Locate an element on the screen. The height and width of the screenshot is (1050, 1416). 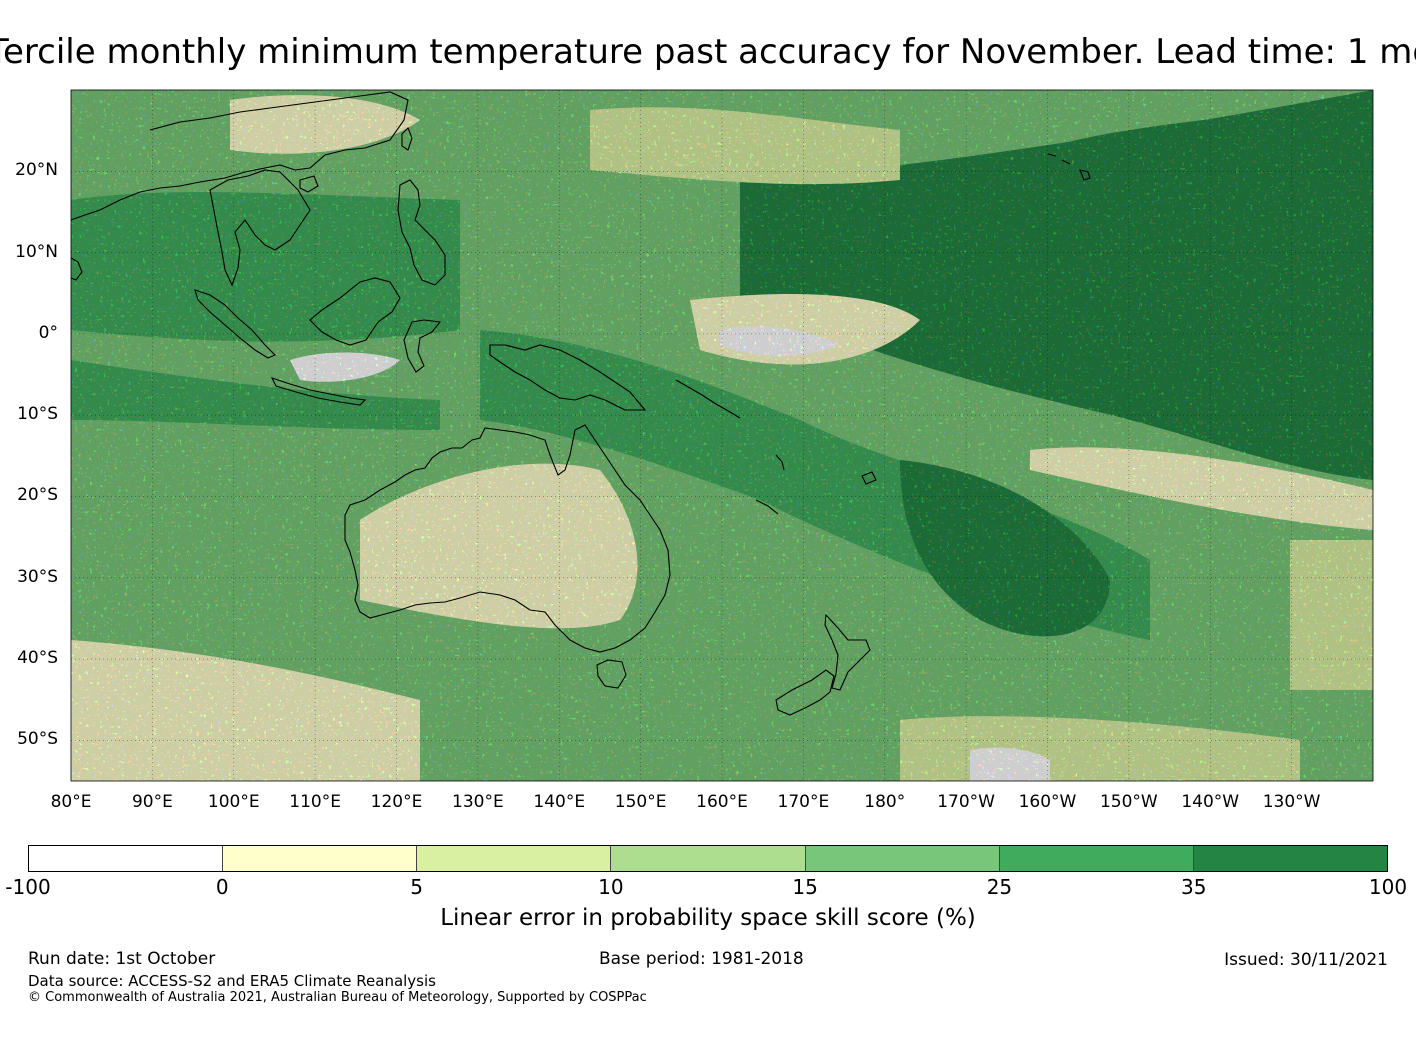
coastline-hainan is located at coordinates (309, 184).